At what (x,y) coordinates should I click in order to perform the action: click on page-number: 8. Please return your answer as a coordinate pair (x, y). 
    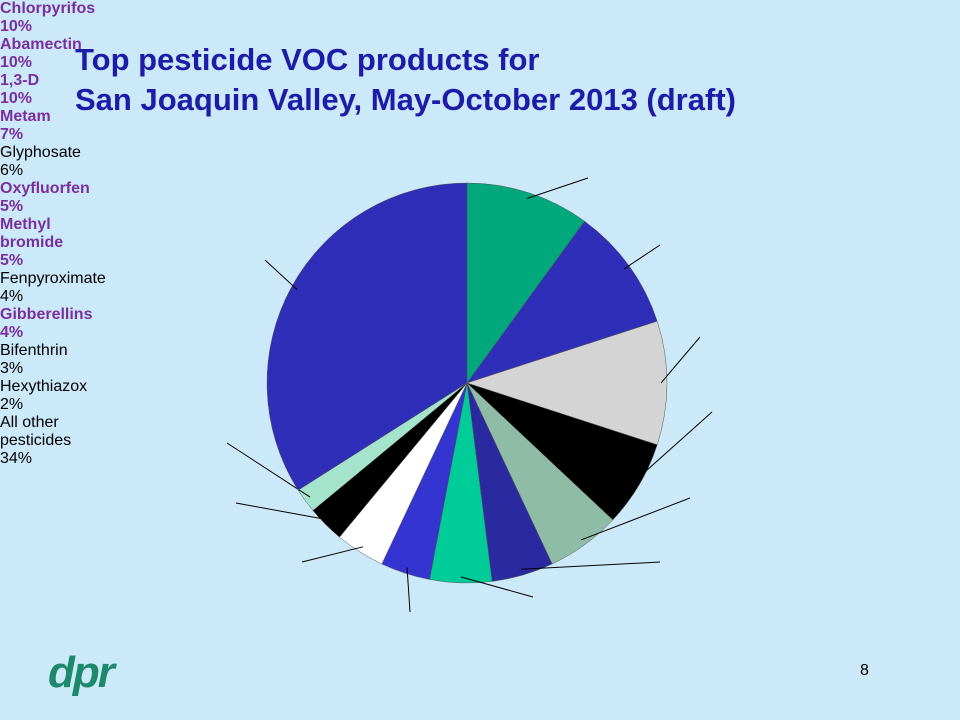
    Looking at the image, I should click on (864, 670).